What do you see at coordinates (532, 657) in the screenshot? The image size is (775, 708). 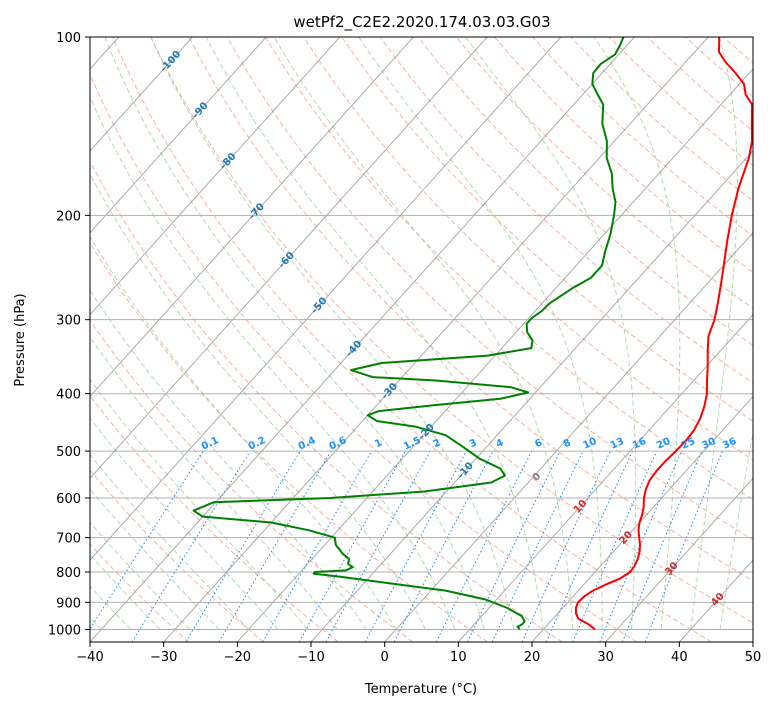 I see `x-tick-label: 20` at bounding box center [532, 657].